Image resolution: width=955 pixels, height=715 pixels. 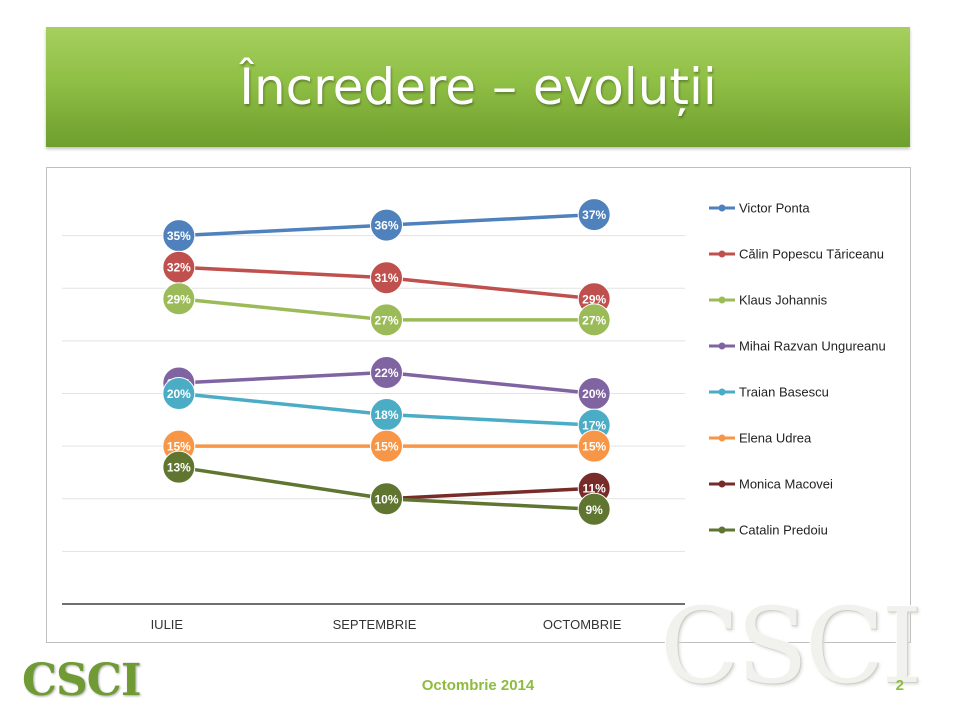 I want to click on x-tick-label: OCTOMBRIE, so click(x=582, y=624).